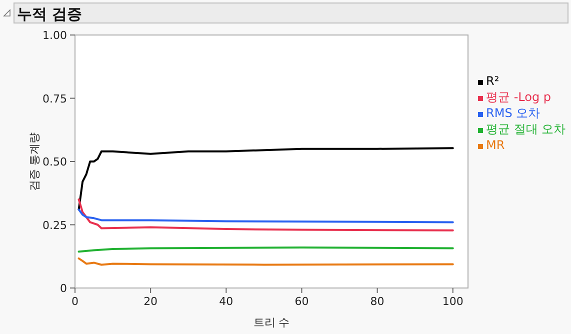 This screenshot has width=571, height=334. What do you see at coordinates (54, 162) in the screenshot?
I see `y-tick-label: 0.50` at bounding box center [54, 162].